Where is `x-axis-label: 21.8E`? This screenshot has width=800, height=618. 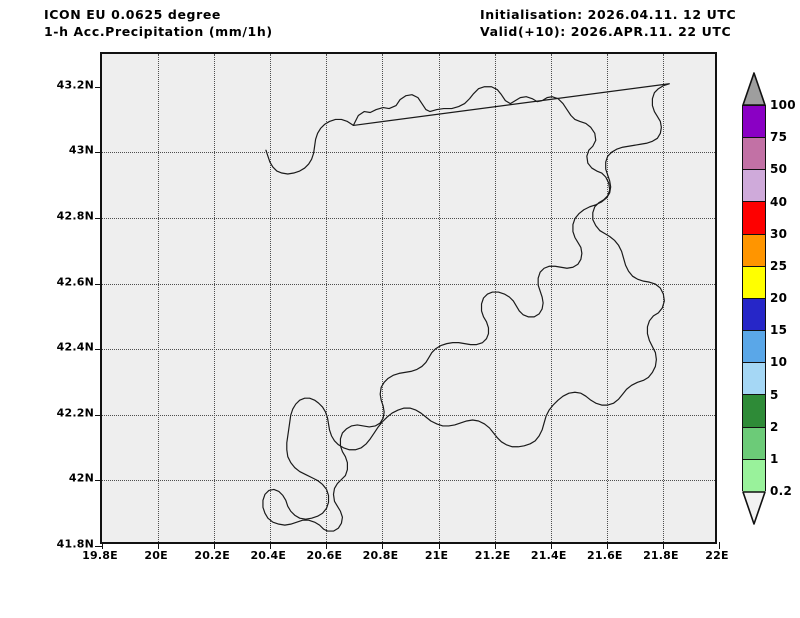
x-axis-label: 21.8E is located at coordinates (661, 555).